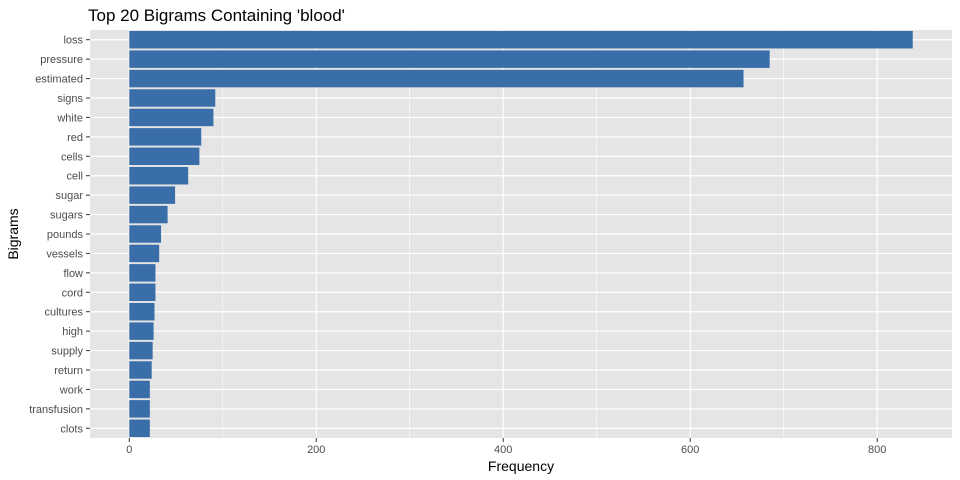 The width and height of the screenshot is (960, 480). I want to click on x-axis: 0 200 400 600 800, so click(506, 447).